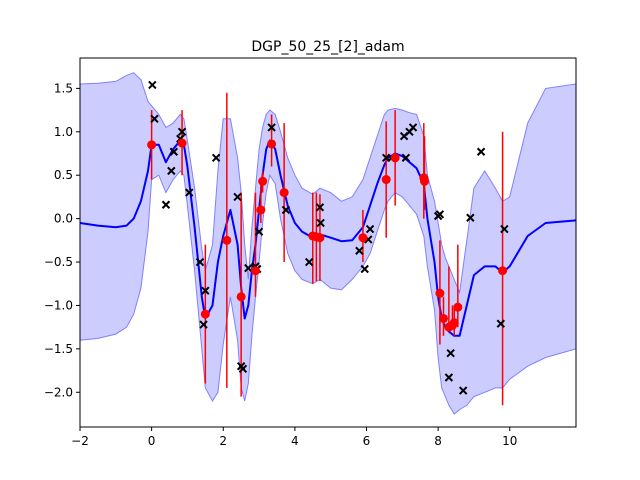 This screenshot has width=640, height=480. I want to click on x-tick-label: 0, so click(152, 441).